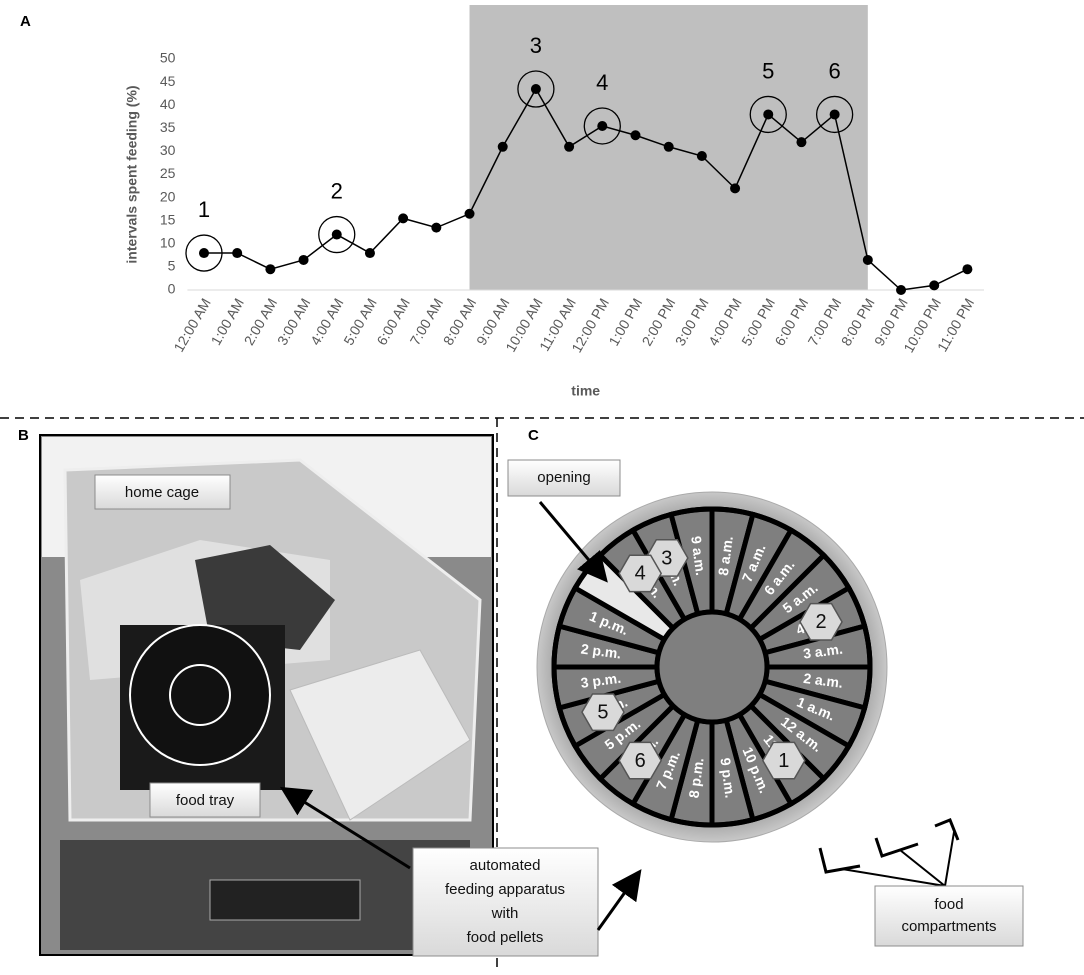 This screenshot has width=1084, height=975. Describe the element at coordinates (337, 190) in the screenshot. I see `annotation: 2` at that location.